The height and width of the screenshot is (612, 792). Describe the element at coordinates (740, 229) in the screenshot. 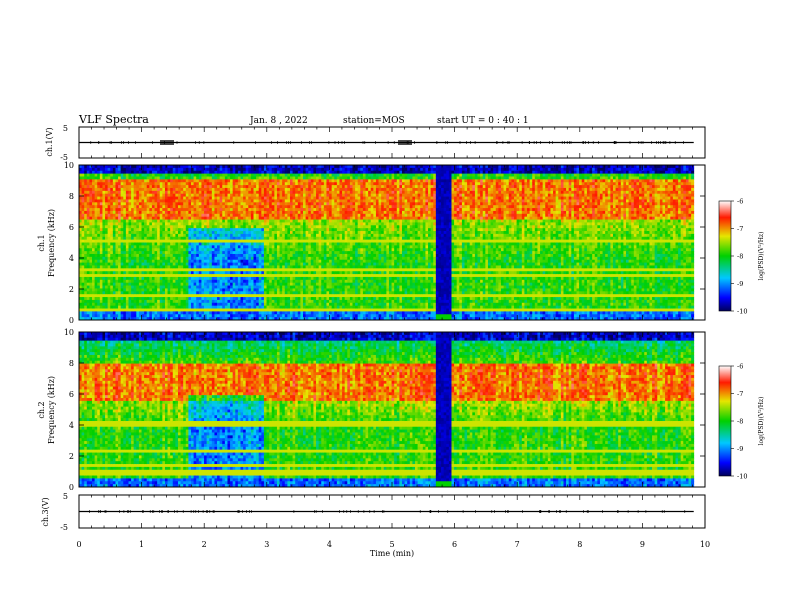

I see `ch1-colorbar-tick--7: -7` at that location.